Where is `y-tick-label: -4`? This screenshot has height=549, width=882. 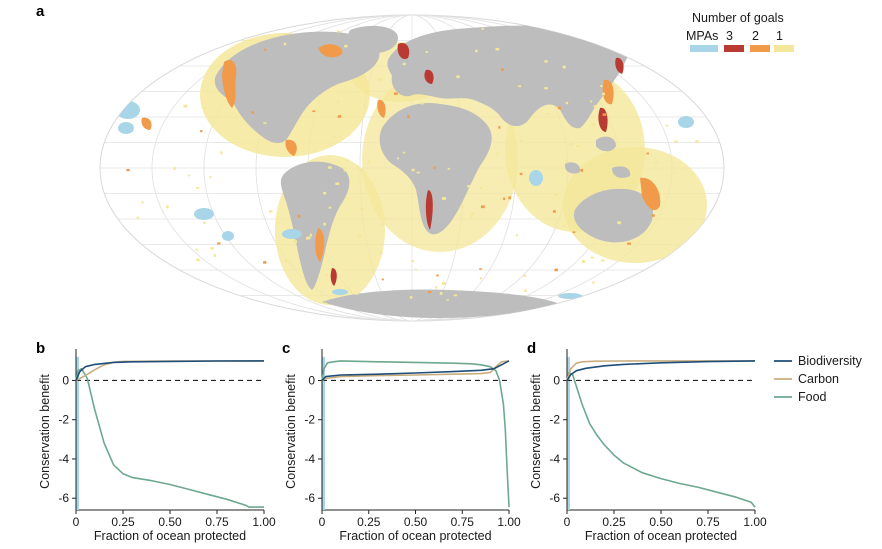
y-tick-label: -4 is located at coordinates (309, 459).